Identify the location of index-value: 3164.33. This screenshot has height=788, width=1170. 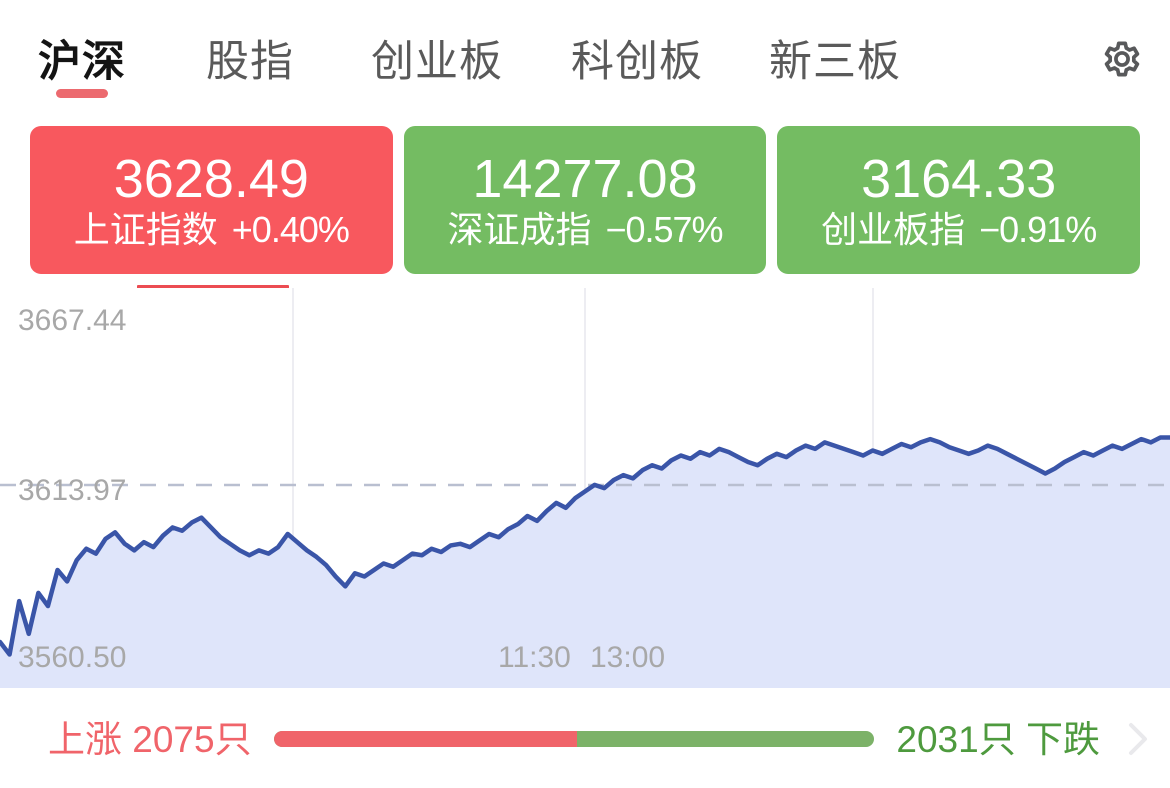
(959, 179).